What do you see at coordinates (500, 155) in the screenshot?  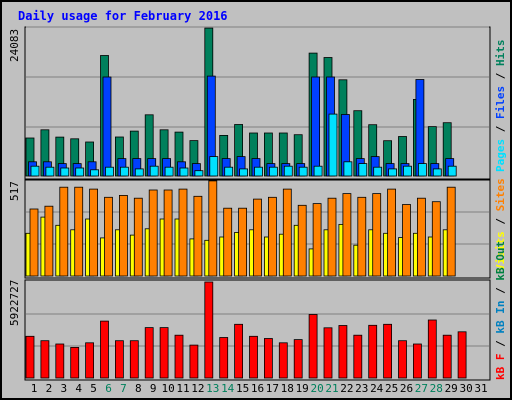 I see `legend-item: Pages` at bounding box center [500, 155].